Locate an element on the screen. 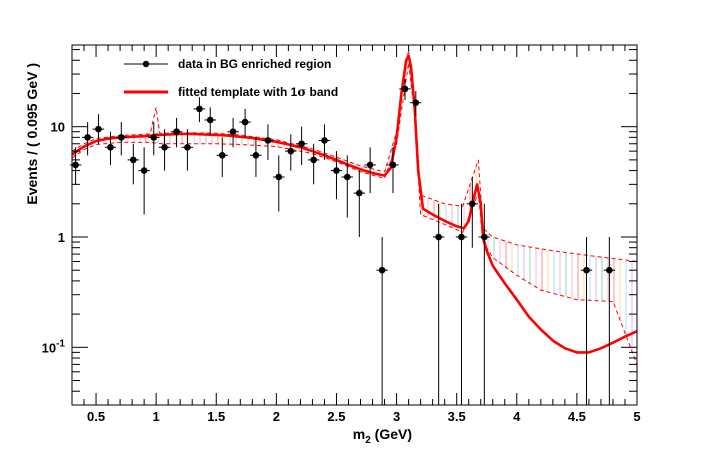  x-tick-label: 2.5 is located at coordinates (336, 416).